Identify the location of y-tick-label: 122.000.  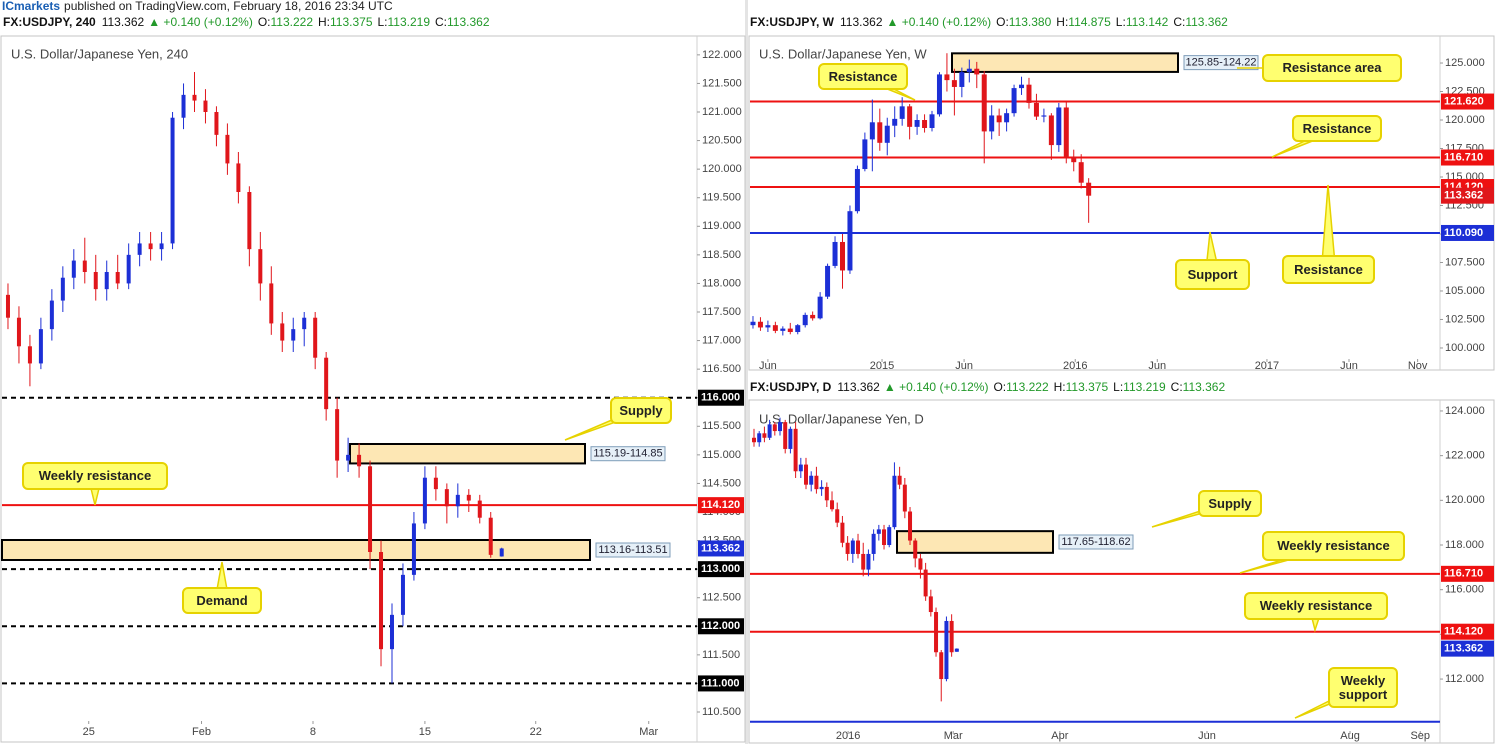
(1465, 456).